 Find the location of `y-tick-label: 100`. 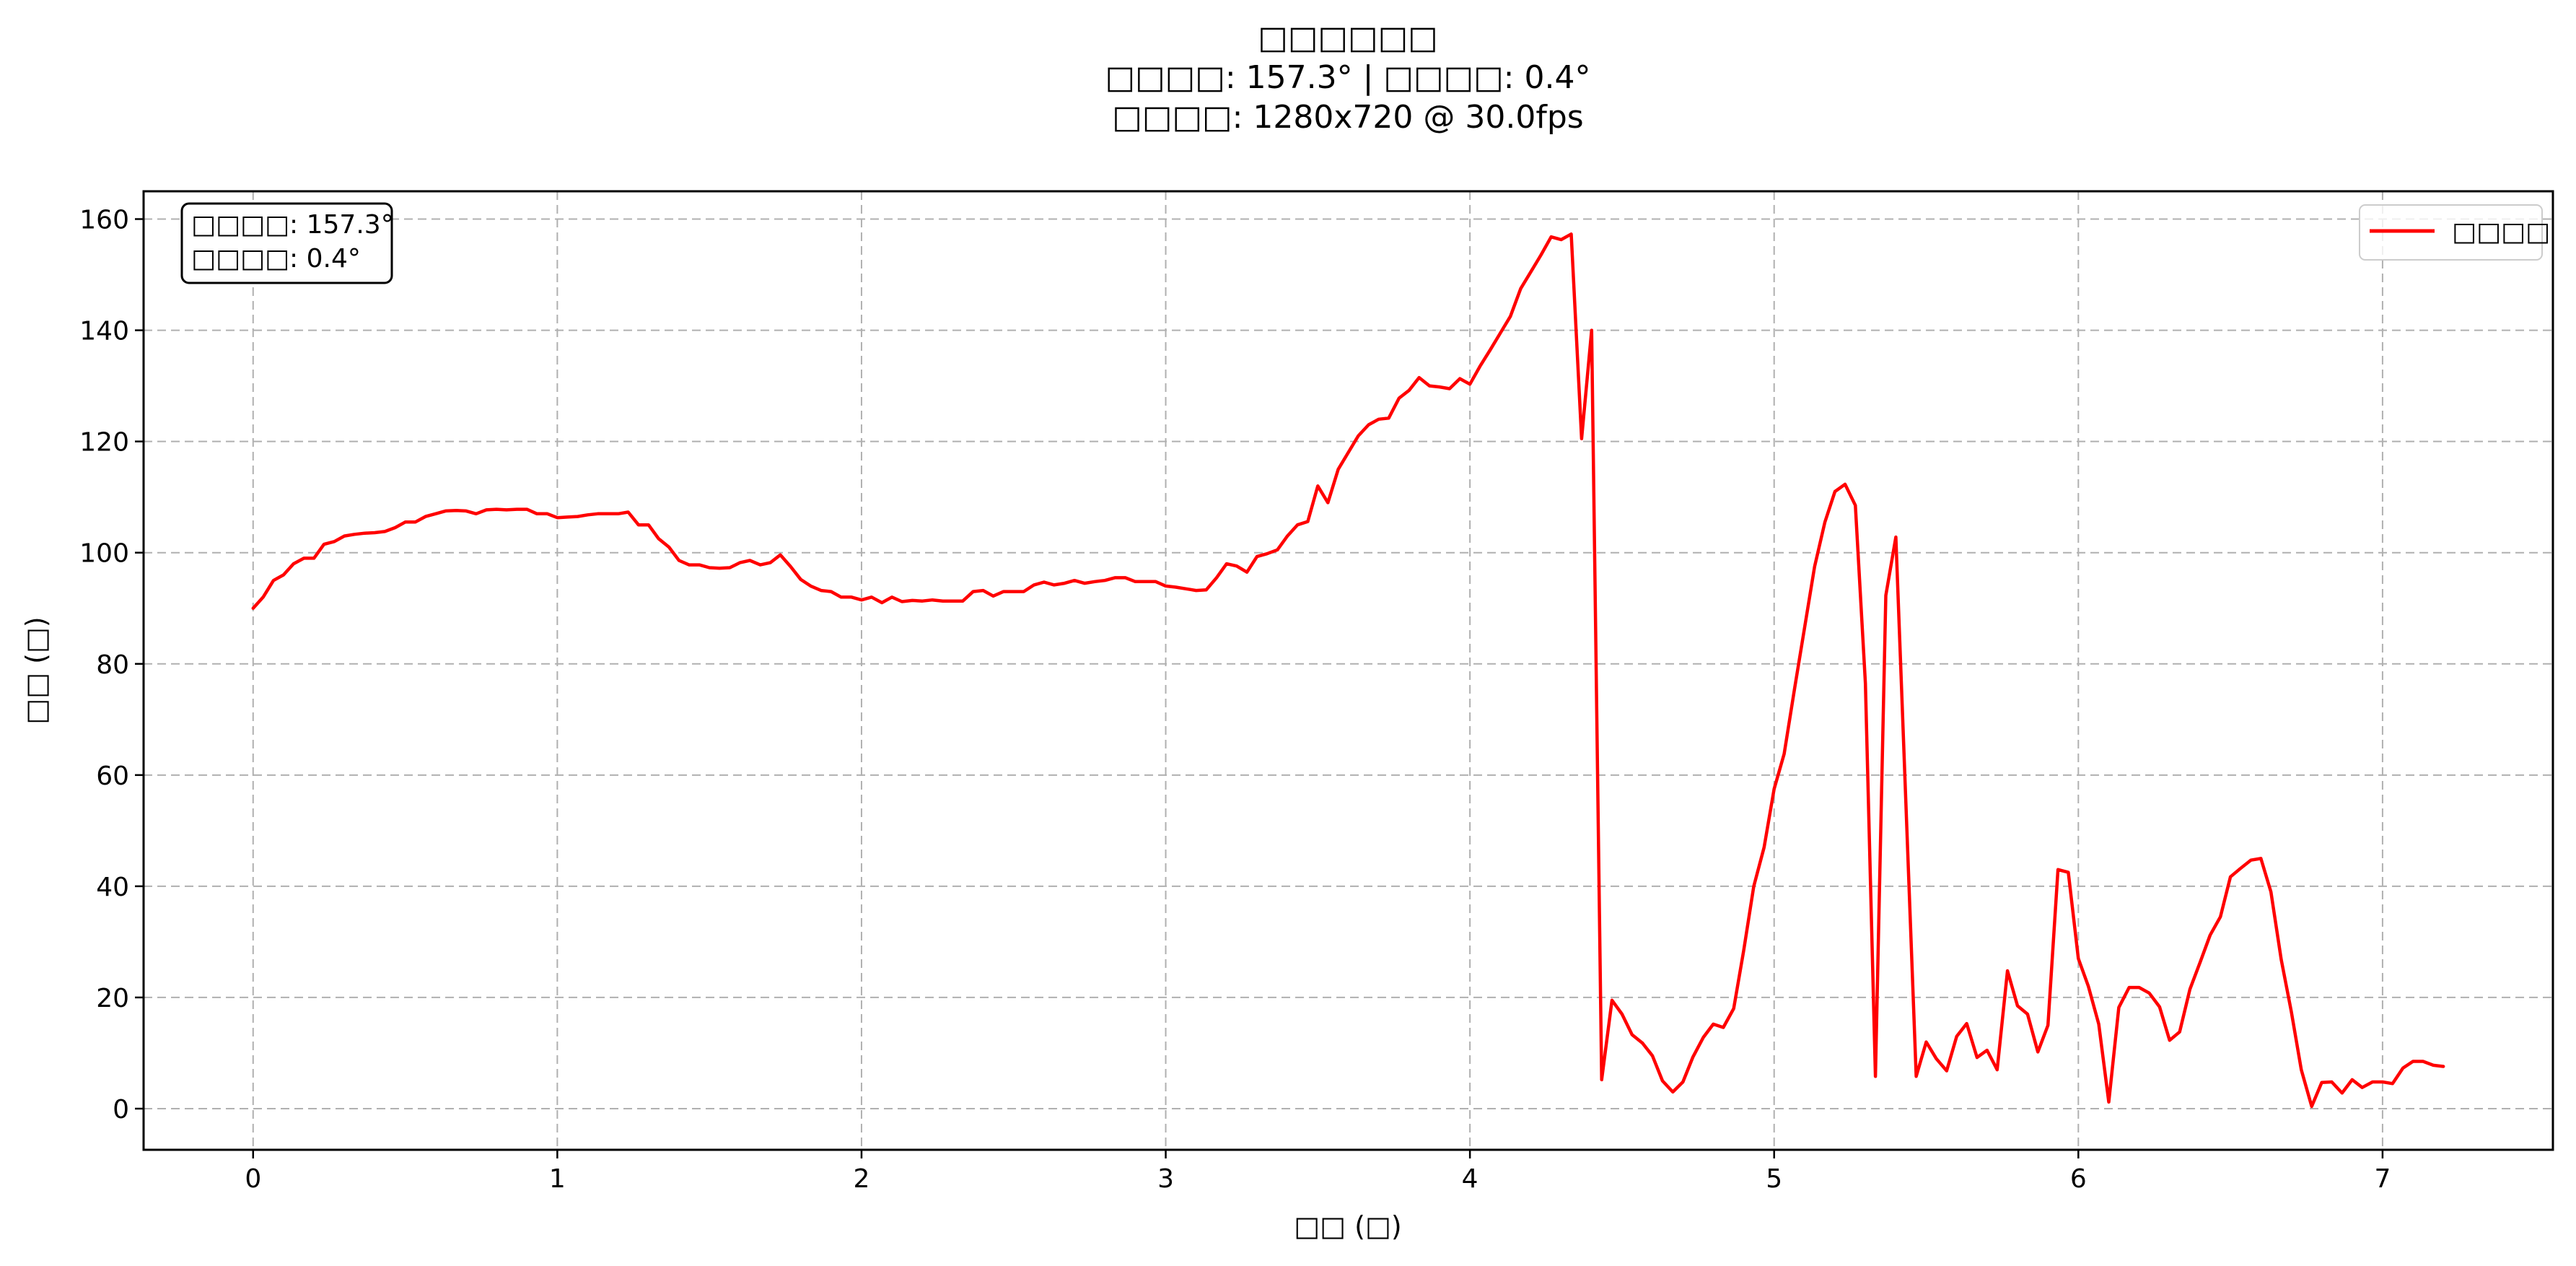

y-tick-label: 100 is located at coordinates (104, 554).